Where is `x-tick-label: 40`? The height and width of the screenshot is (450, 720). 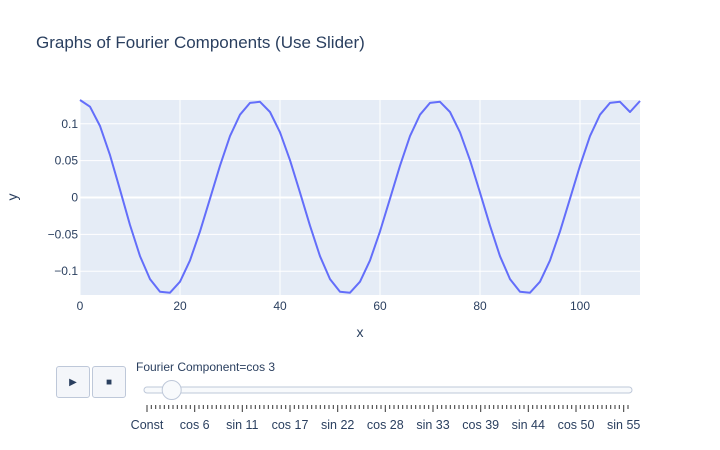 x-tick-label: 40 is located at coordinates (280, 306).